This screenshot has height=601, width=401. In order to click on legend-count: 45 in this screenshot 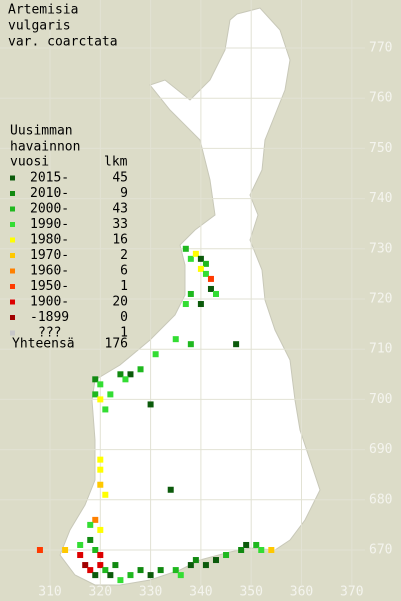, I will do `click(120, 178)`.